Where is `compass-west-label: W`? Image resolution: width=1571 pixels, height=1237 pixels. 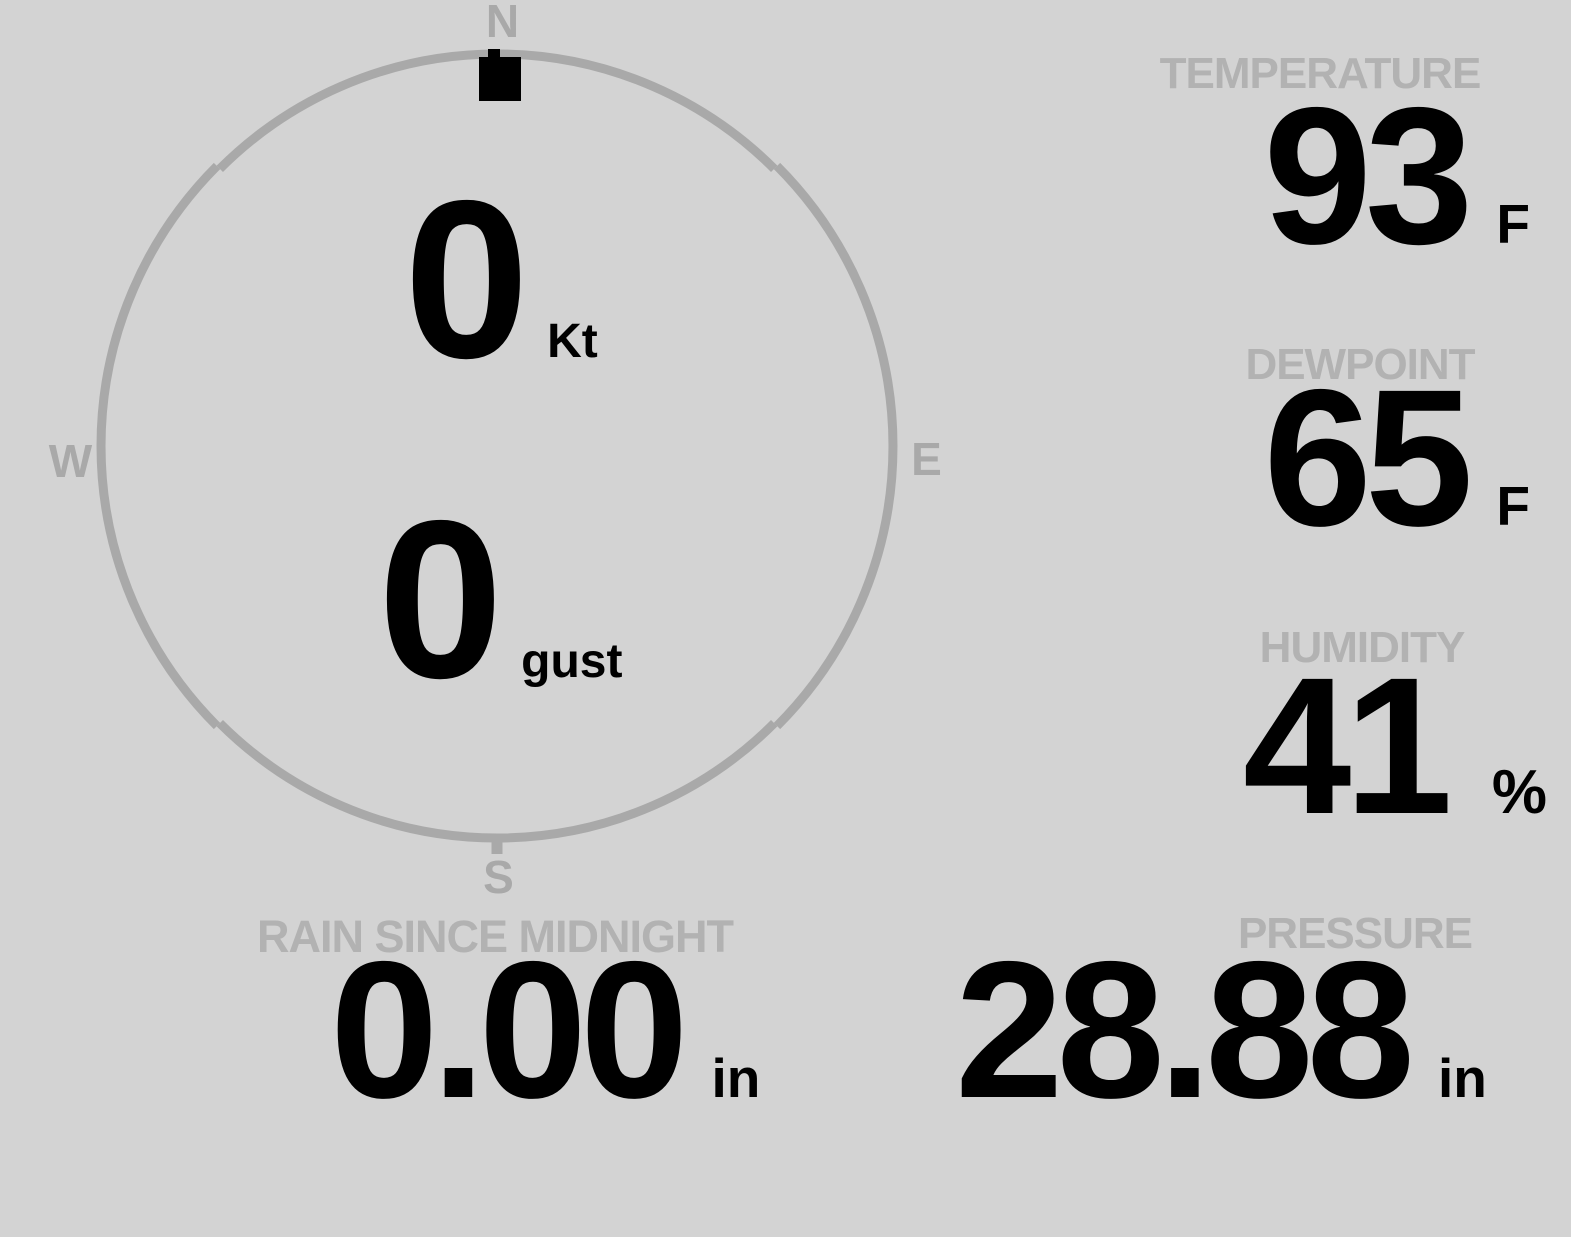 compass-west-label: W is located at coordinates (70, 461).